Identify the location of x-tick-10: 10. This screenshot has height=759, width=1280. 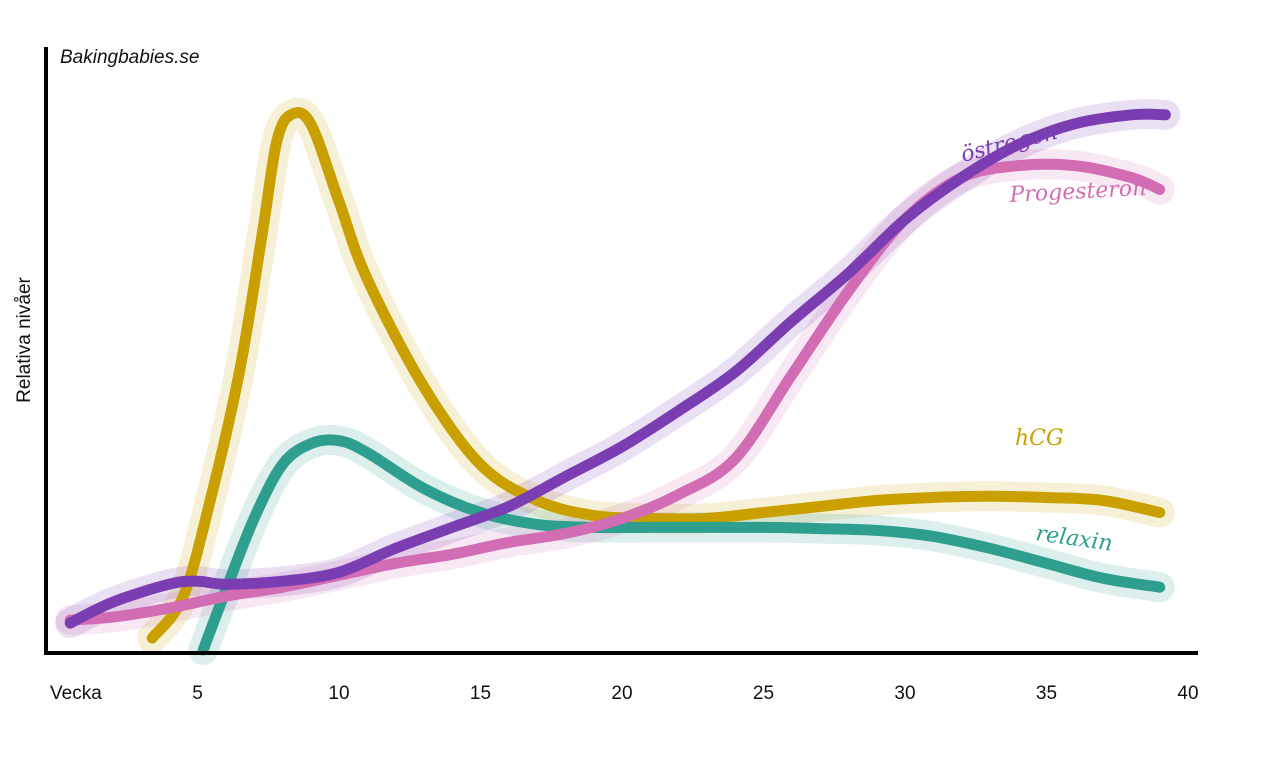
(338, 693).